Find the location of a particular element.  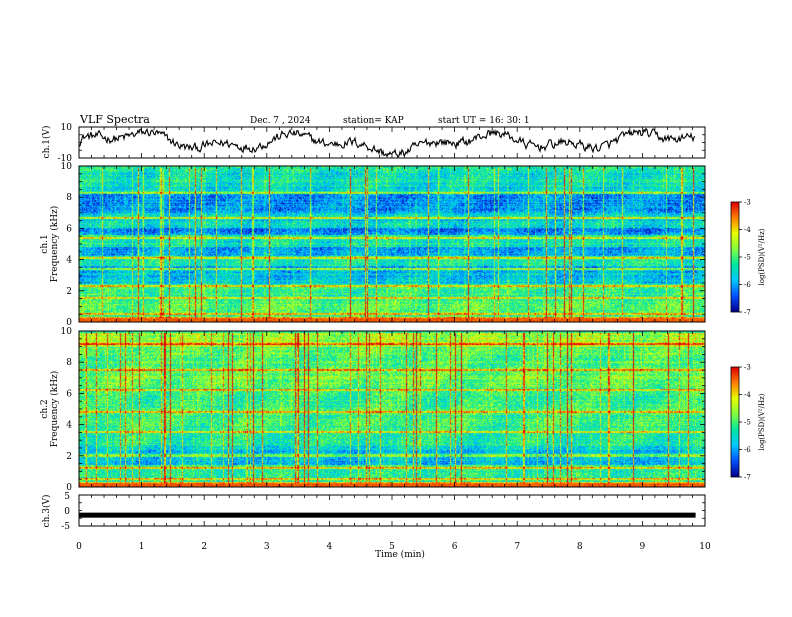

x-tick-label: 4 is located at coordinates (330, 547).